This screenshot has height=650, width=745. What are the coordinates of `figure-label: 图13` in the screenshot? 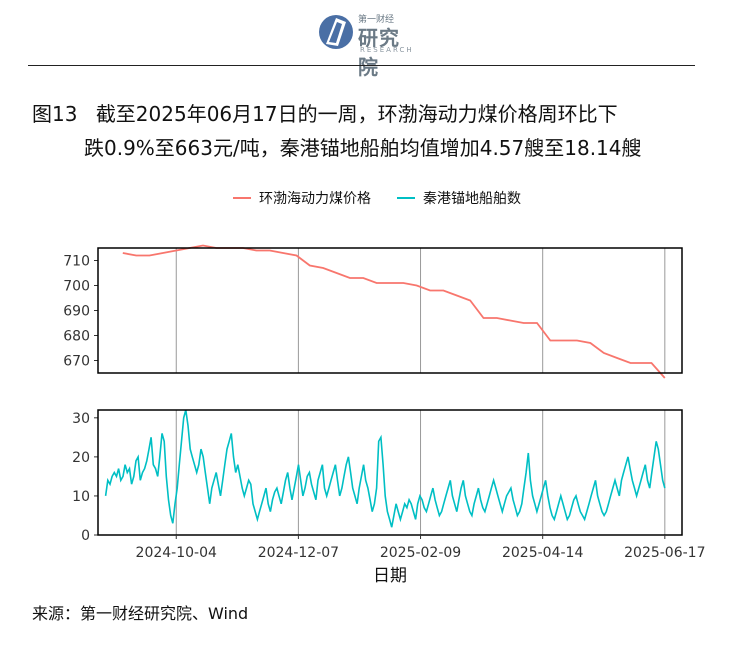 It's located at (55, 114).